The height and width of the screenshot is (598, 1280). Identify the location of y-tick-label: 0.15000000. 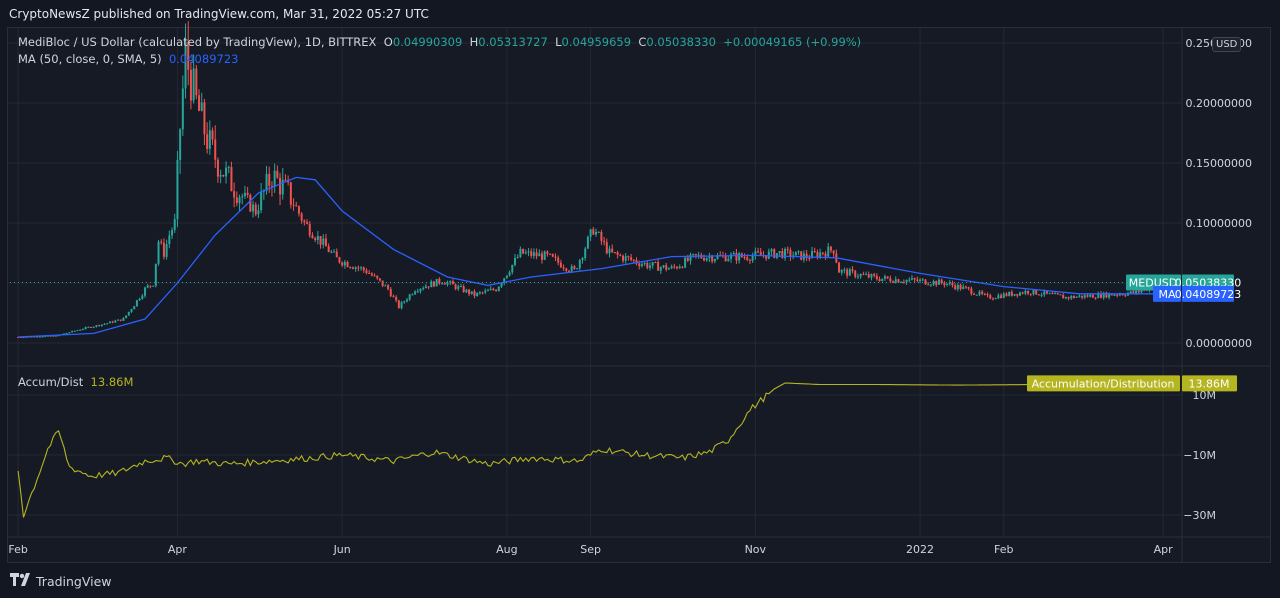
(1219, 163).